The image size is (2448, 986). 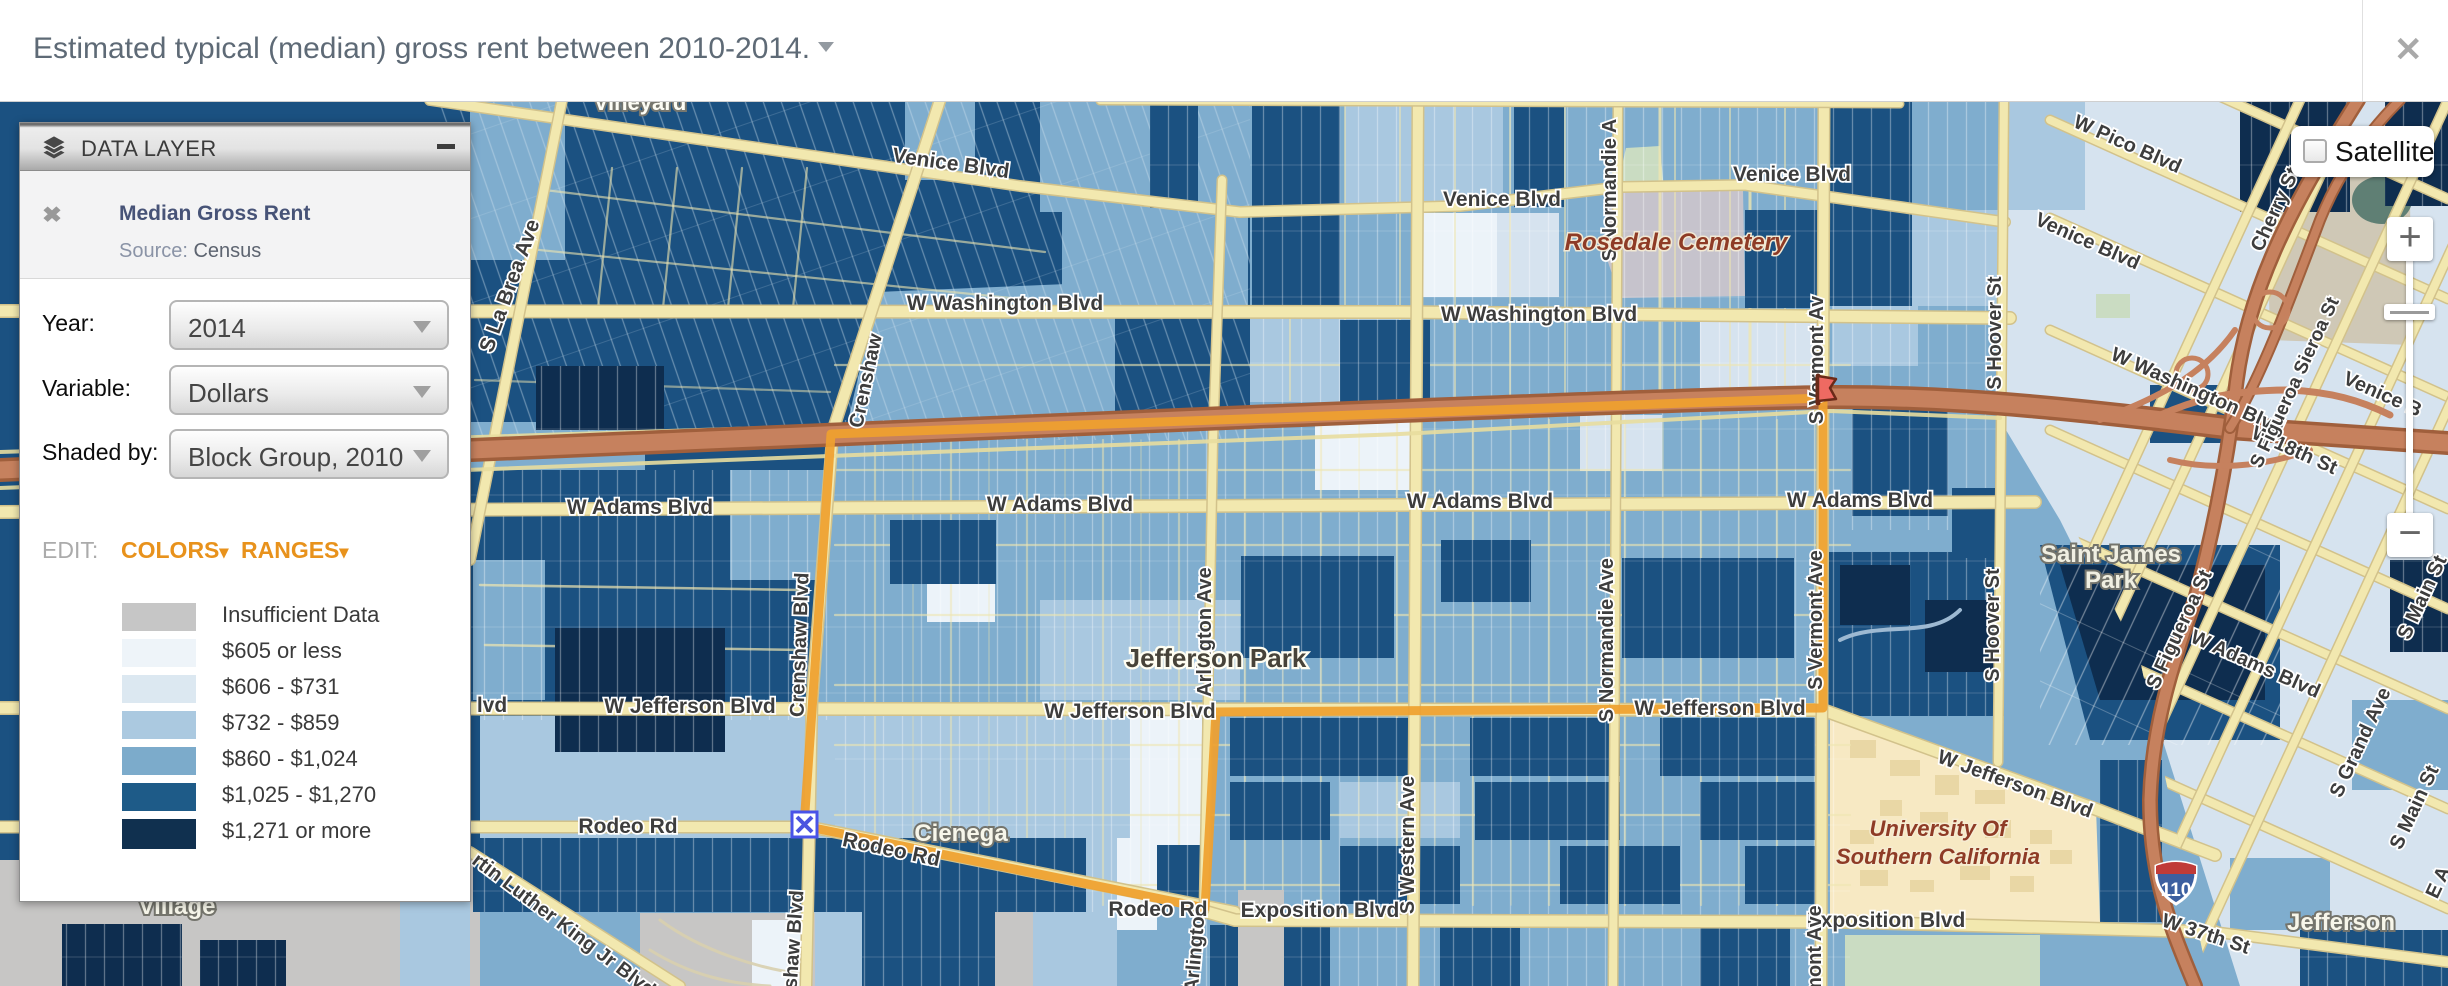 I want to click on svg-text: Cienega, so click(x=961, y=833).